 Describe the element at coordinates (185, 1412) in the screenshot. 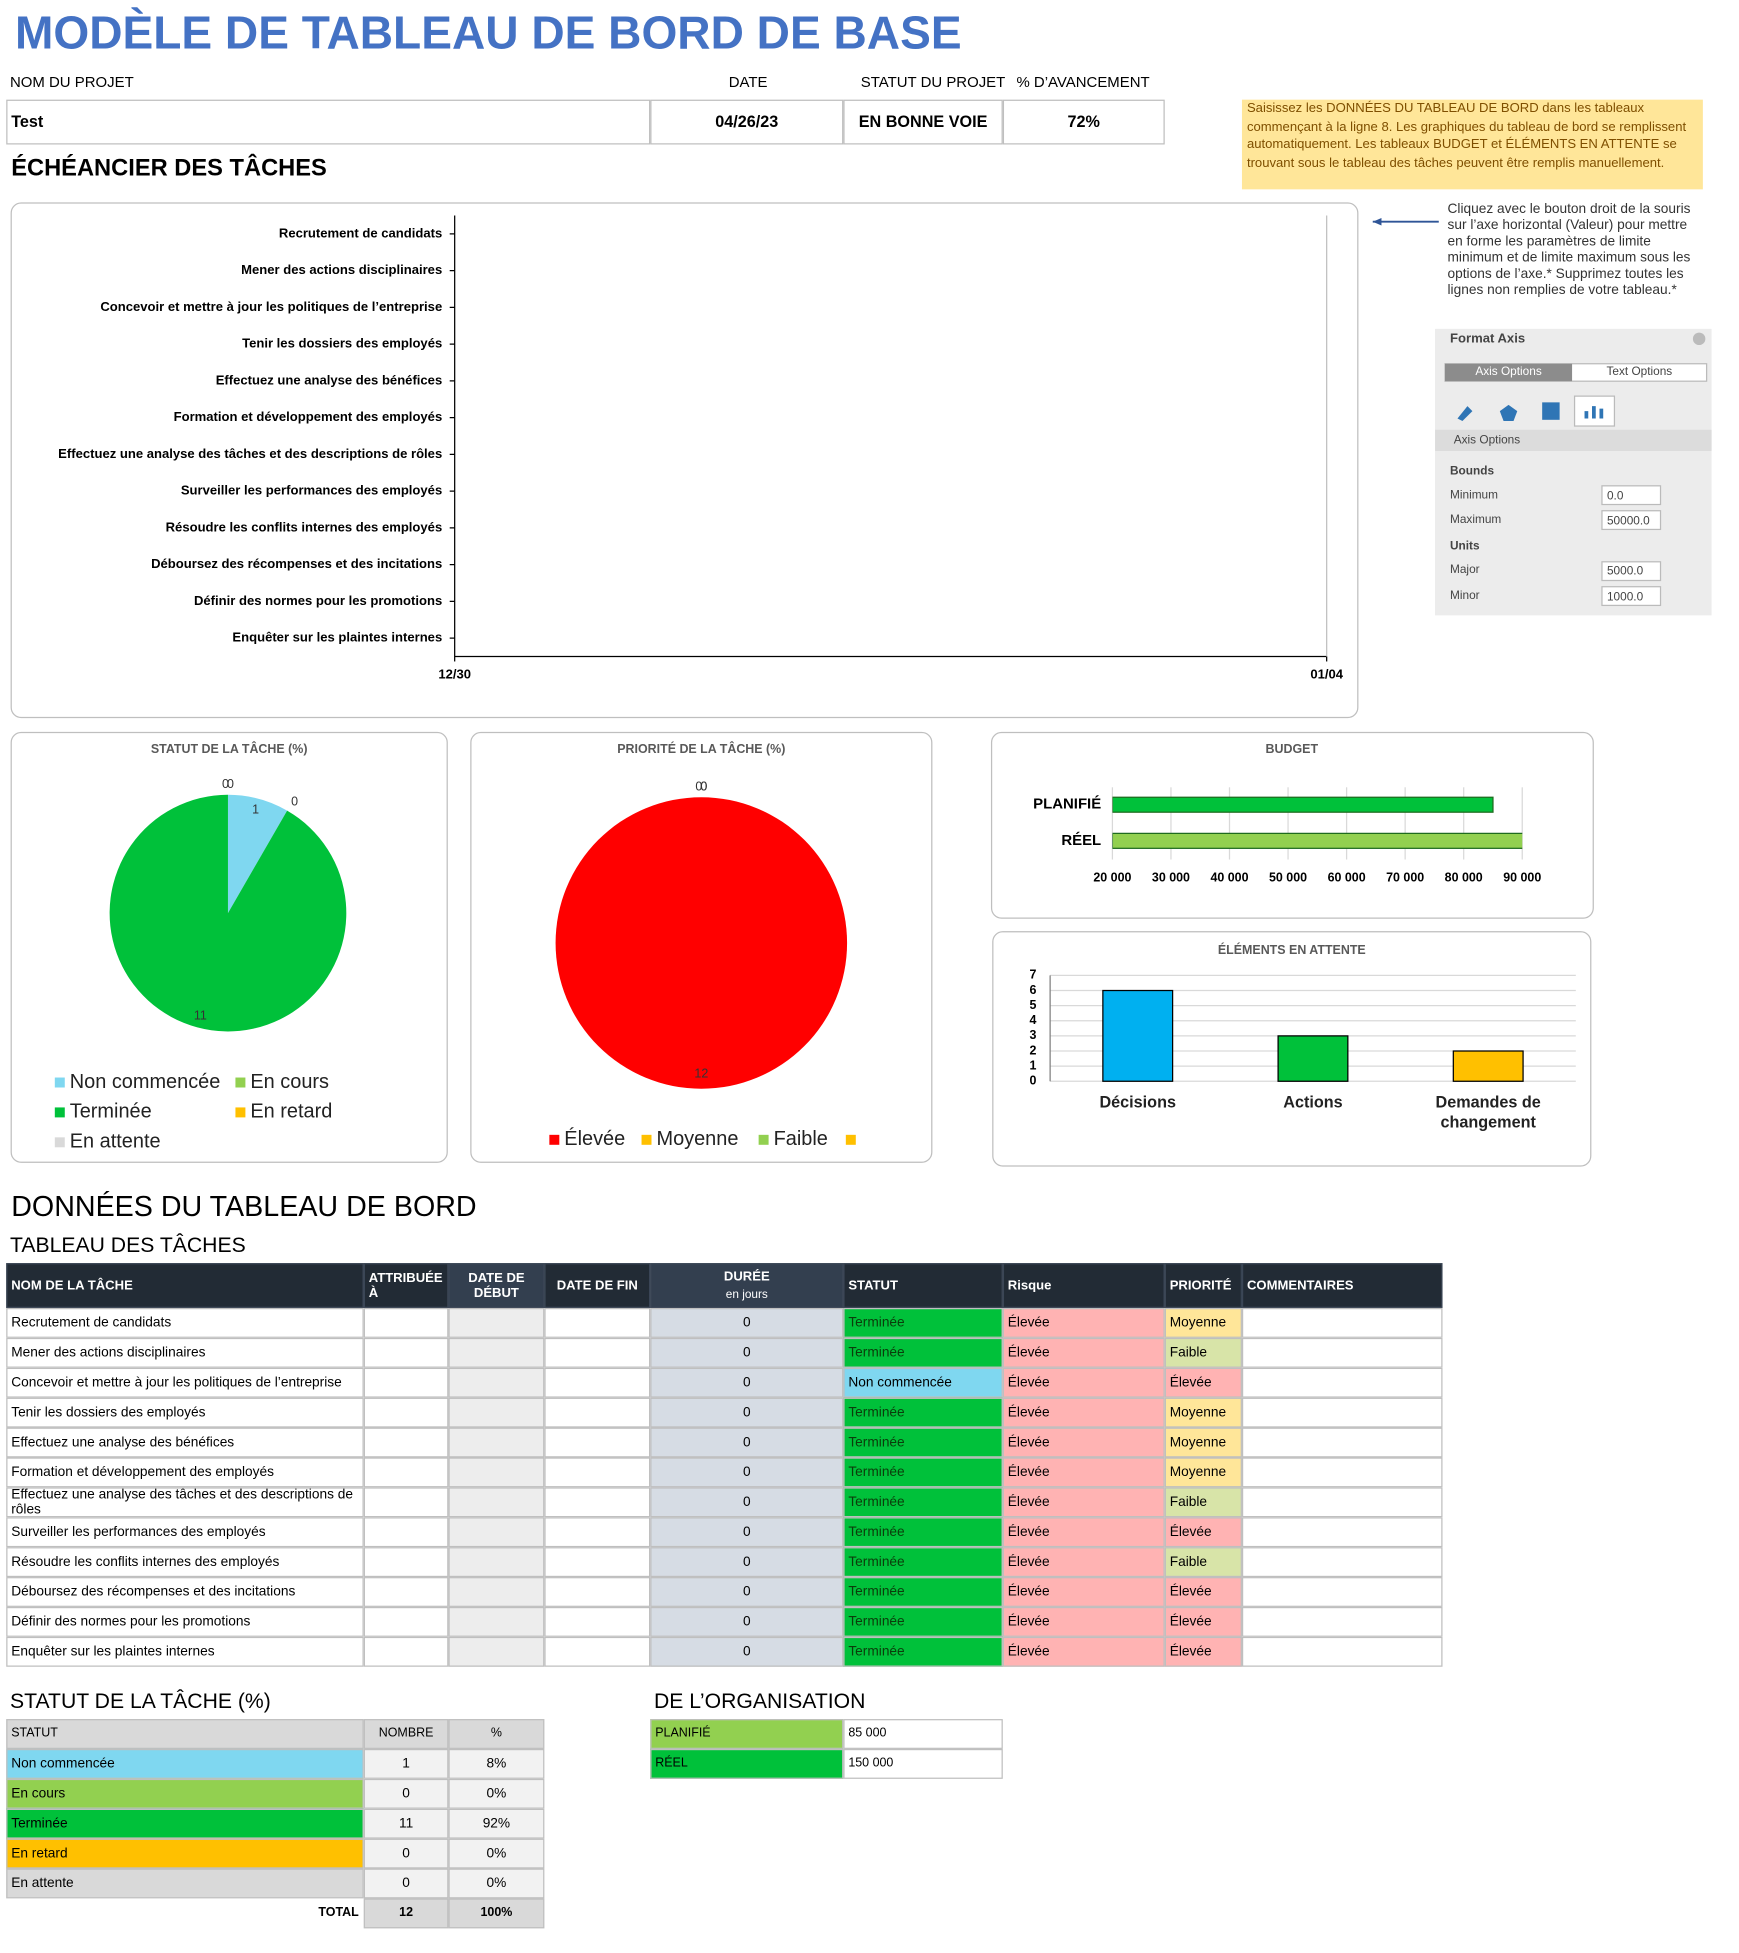

I see `table-cell: Tenir les dossiers des employés` at that location.